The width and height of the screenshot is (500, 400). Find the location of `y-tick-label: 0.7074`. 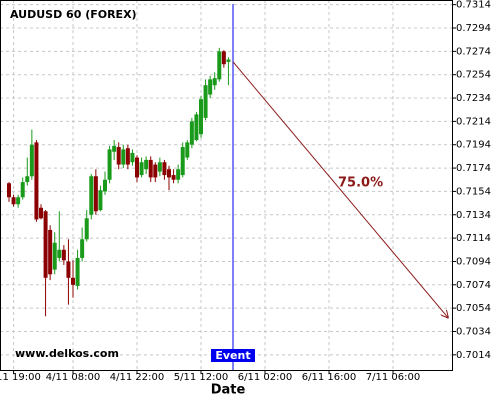

y-tick-label: 0.7074 is located at coordinates (473, 285).